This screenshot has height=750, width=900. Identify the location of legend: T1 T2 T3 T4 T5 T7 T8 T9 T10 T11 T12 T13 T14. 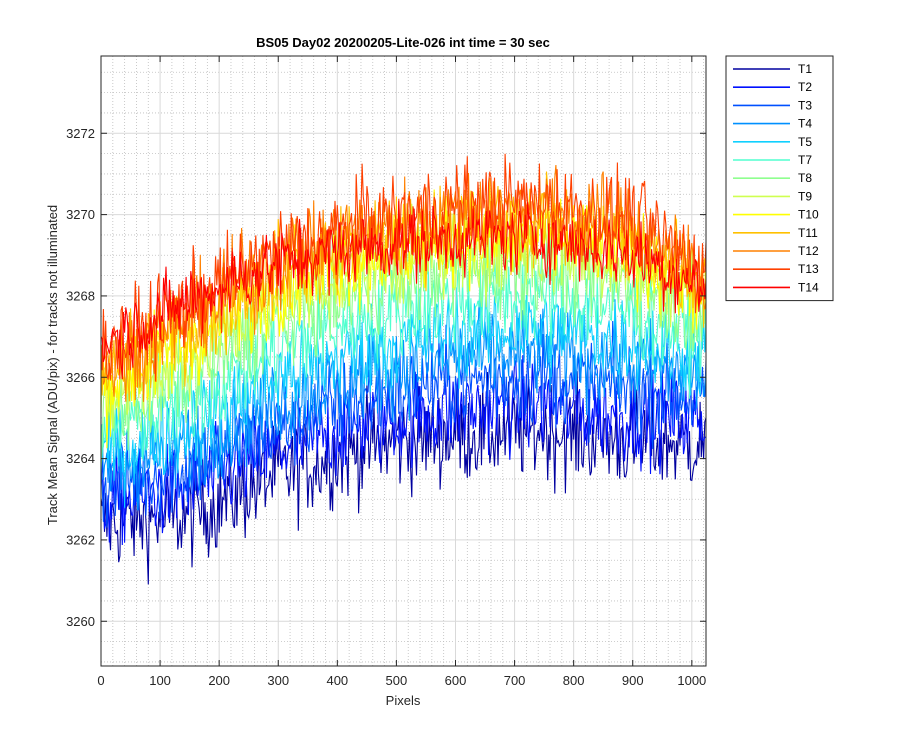
(779, 178).